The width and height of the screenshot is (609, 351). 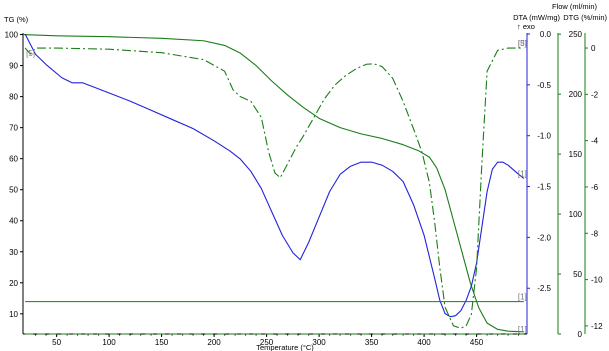 I want to click on dta-axis-title: DTA (mW/mg), so click(x=536, y=17).